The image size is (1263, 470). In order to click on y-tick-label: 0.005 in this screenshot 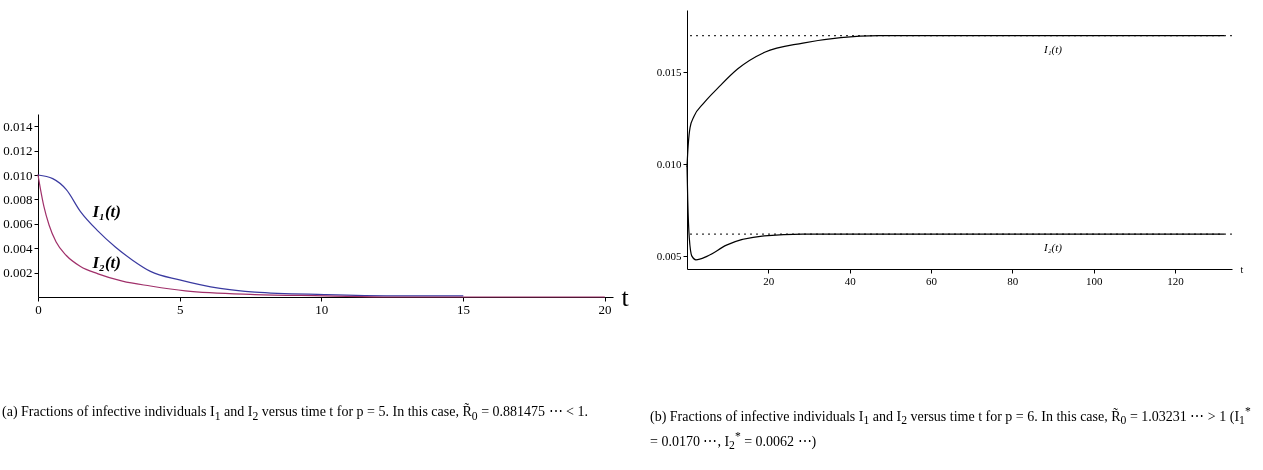, I will do `click(669, 255)`.